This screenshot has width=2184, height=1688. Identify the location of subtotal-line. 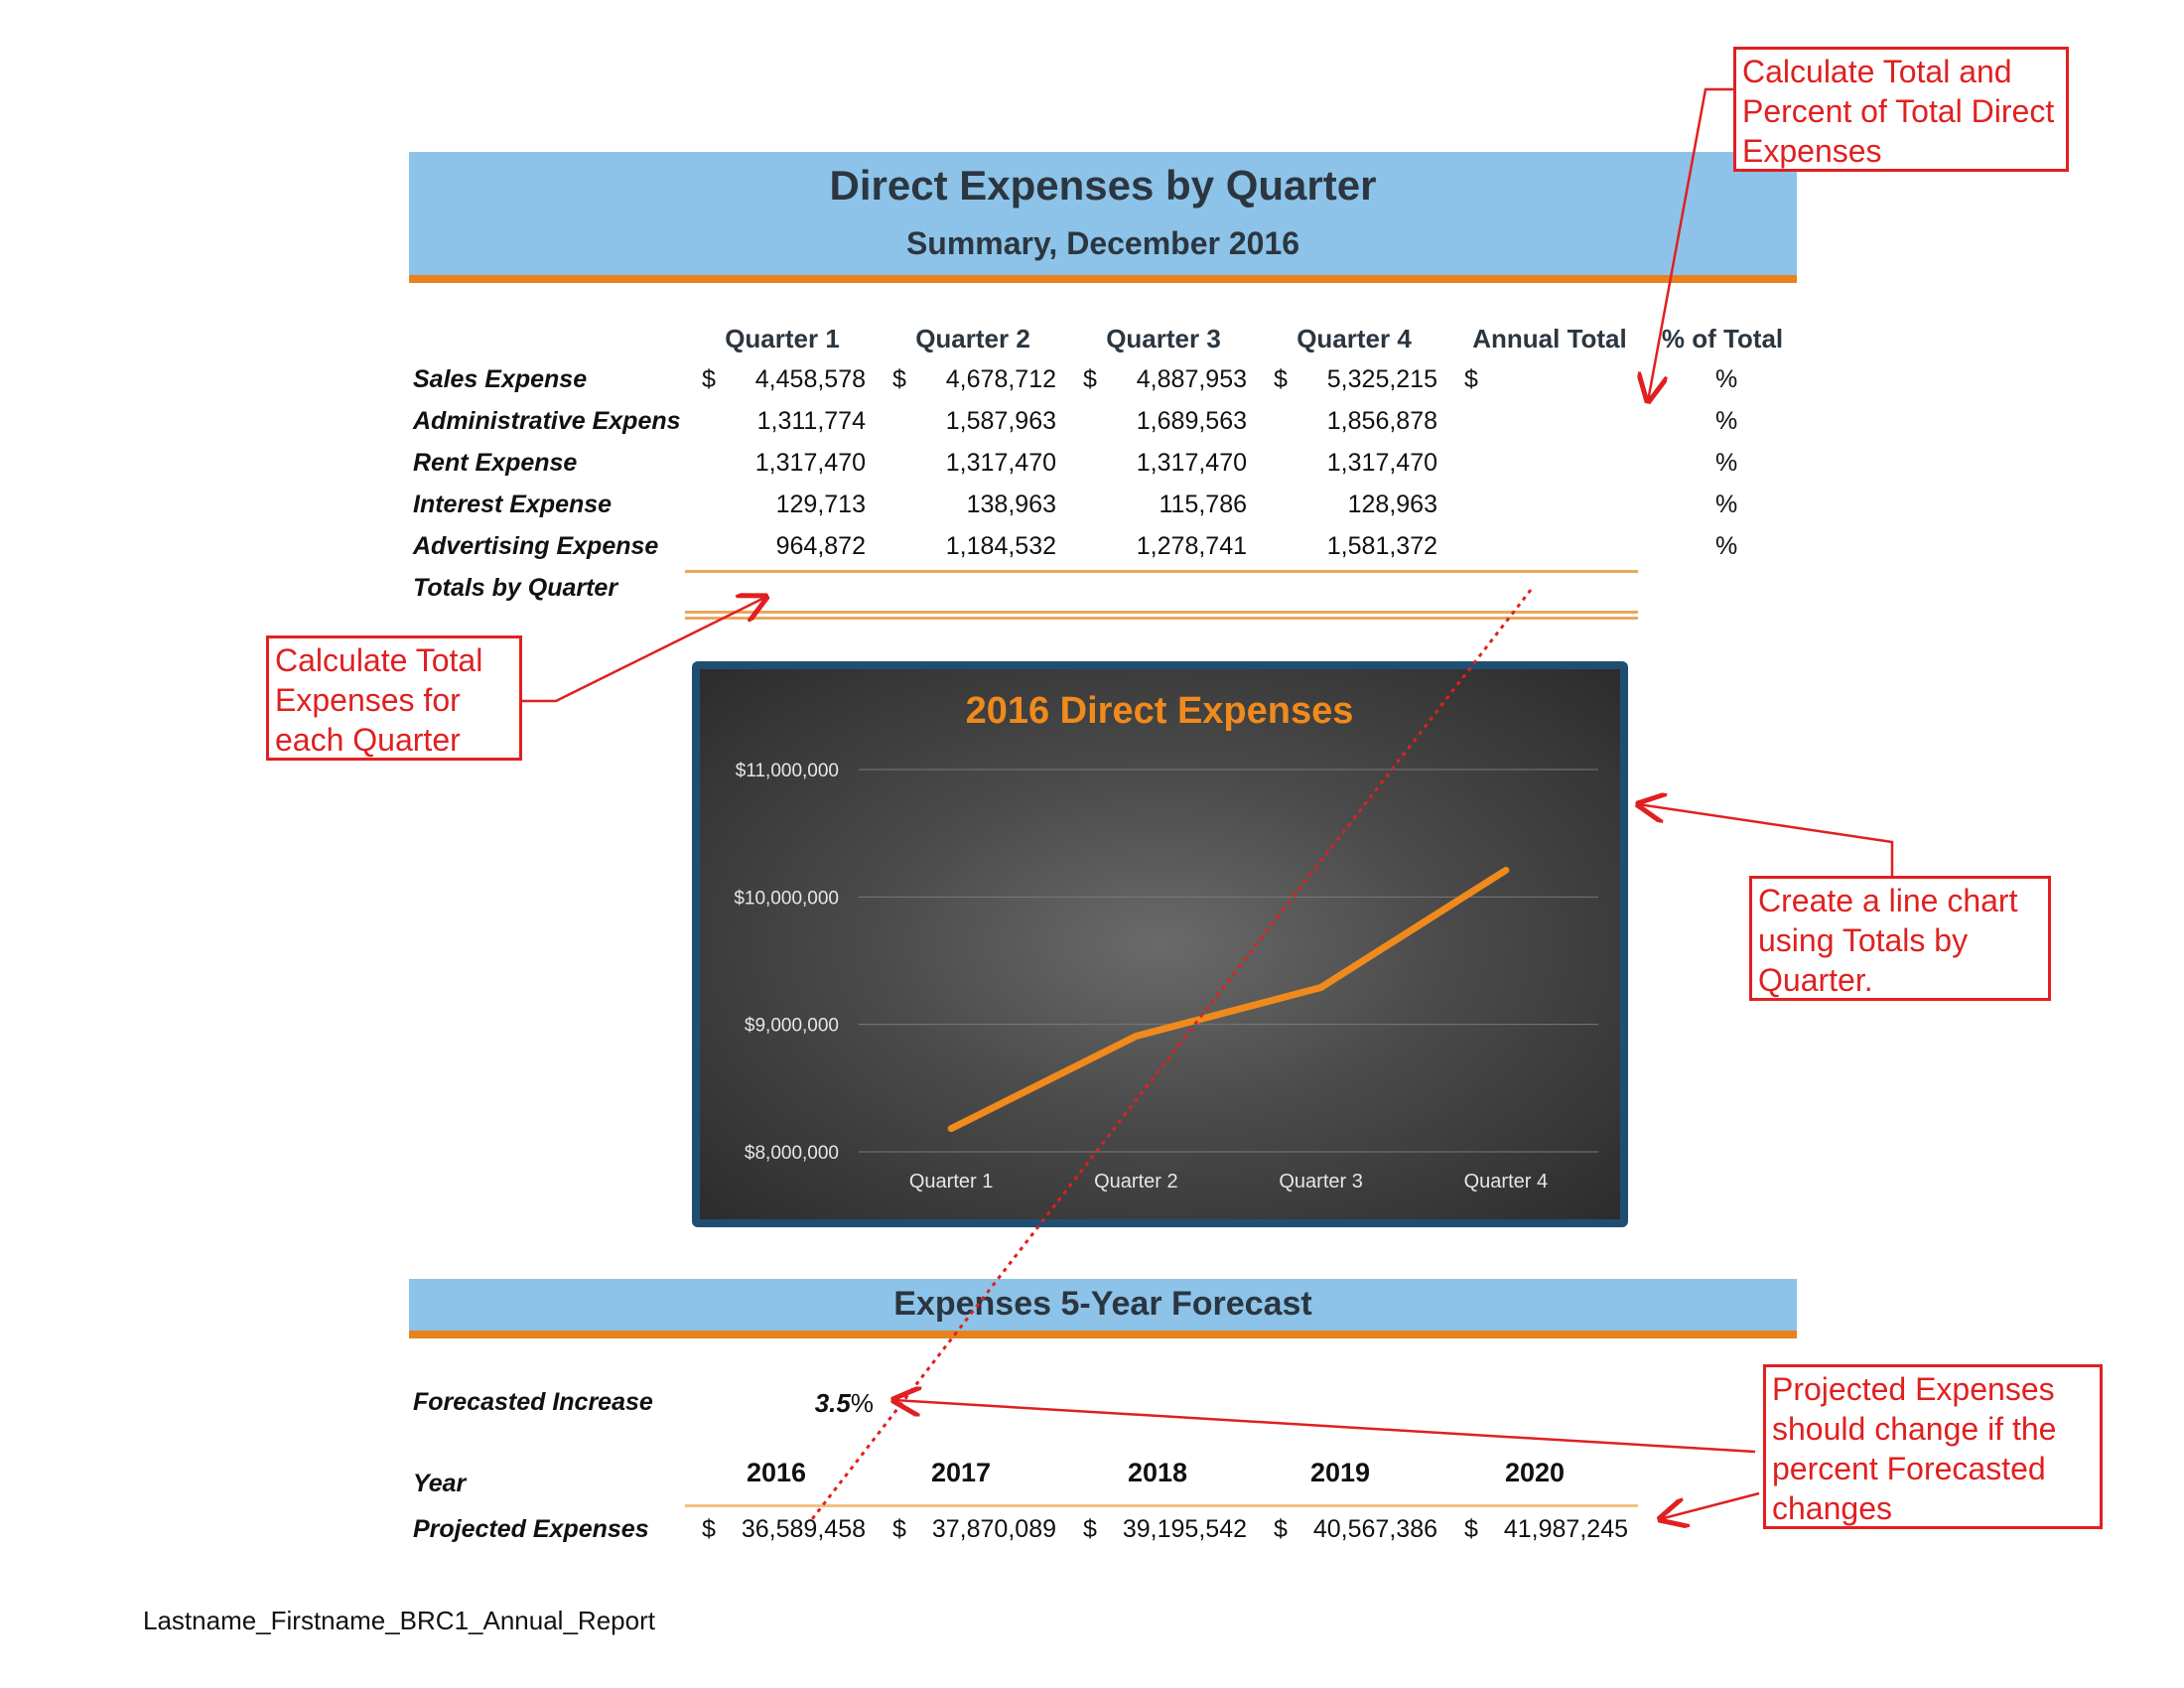
(1161, 571).